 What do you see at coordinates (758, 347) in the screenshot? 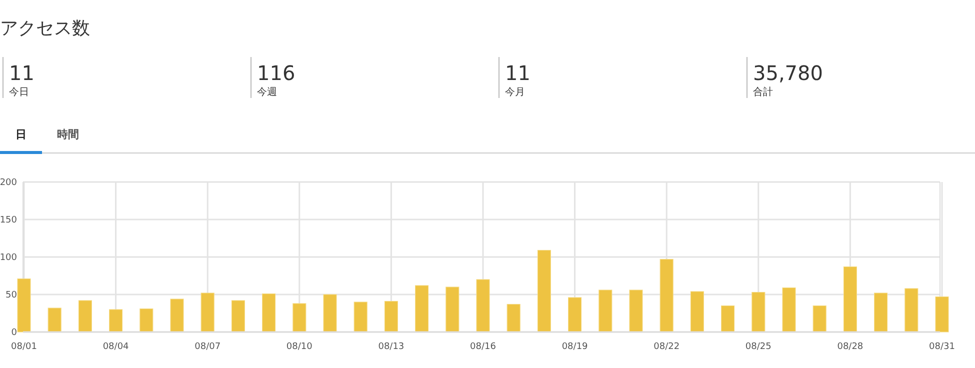
I see `x-tick-label: 08/25` at bounding box center [758, 347].